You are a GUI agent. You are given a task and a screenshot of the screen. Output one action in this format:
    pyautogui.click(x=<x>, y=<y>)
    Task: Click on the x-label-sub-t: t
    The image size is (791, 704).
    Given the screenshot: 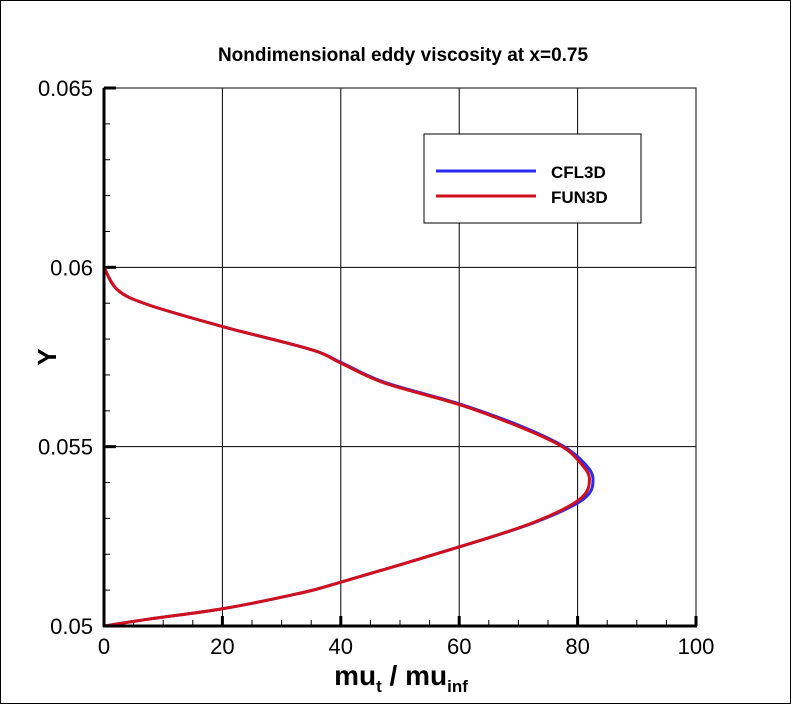 What is the action you would take?
    pyautogui.click(x=379, y=686)
    